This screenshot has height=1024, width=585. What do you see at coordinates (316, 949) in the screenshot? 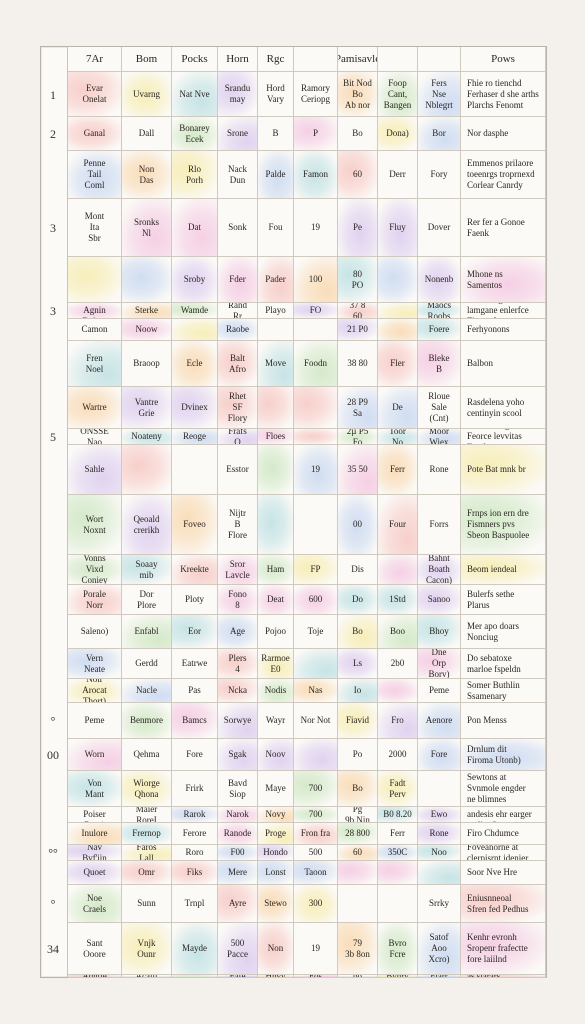
I see `table-cell: 19` at bounding box center [316, 949].